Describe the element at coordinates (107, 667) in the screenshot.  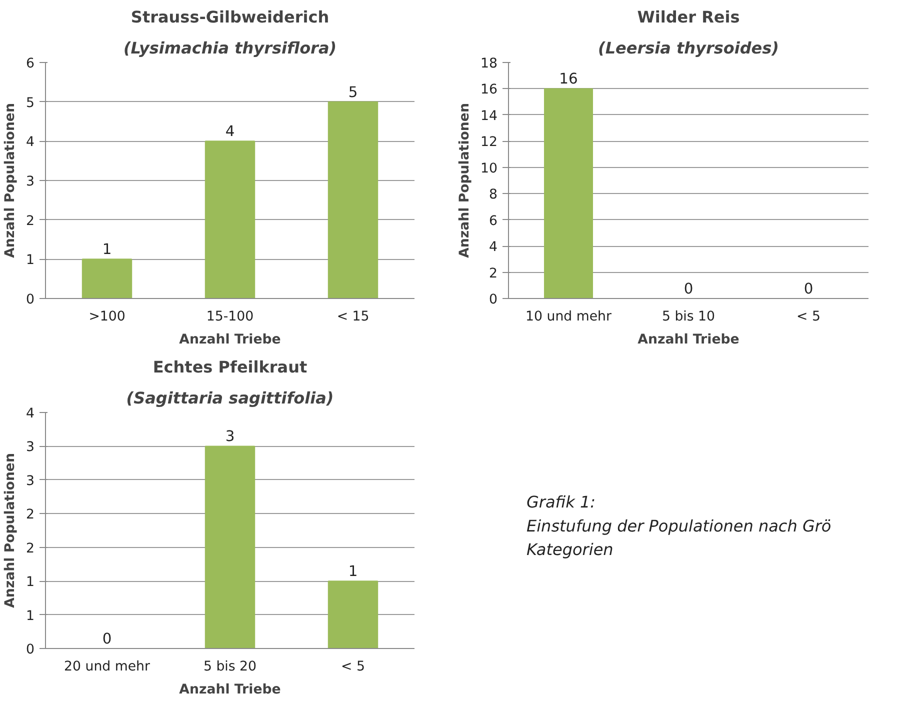
I see `x-tick-label: 20 und mehr` at that location.